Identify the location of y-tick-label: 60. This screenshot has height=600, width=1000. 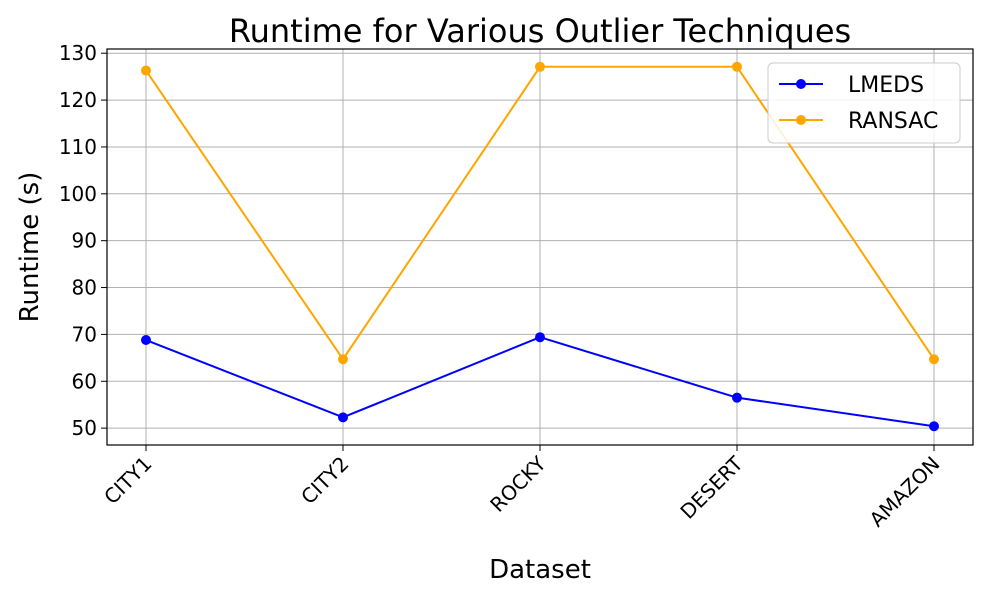
(84, 381).